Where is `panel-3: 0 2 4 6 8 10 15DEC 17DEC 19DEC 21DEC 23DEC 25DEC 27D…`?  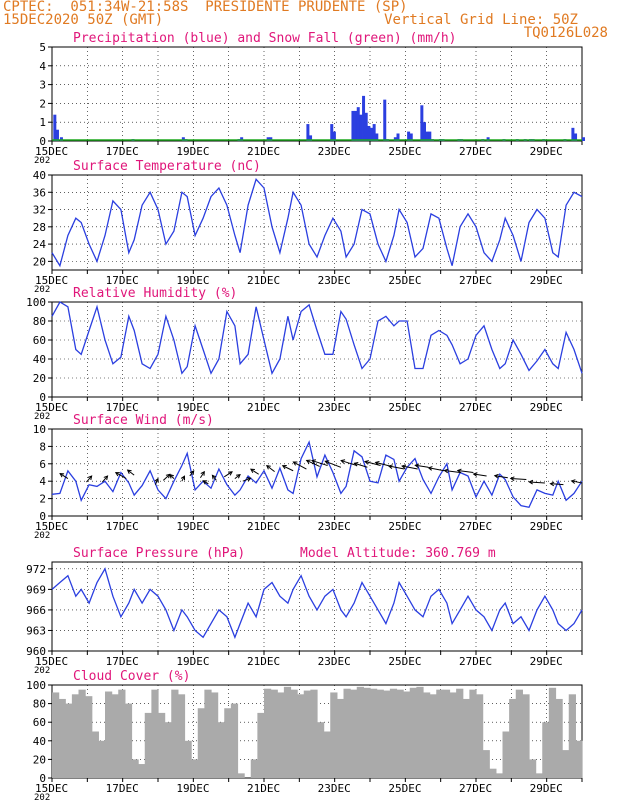
panel-3: 0 2 4 6 8 10 15DEC 17DEC 19DEC 21DEC 23DEC 25DEC 27D… is located at coordinates (308, 477).